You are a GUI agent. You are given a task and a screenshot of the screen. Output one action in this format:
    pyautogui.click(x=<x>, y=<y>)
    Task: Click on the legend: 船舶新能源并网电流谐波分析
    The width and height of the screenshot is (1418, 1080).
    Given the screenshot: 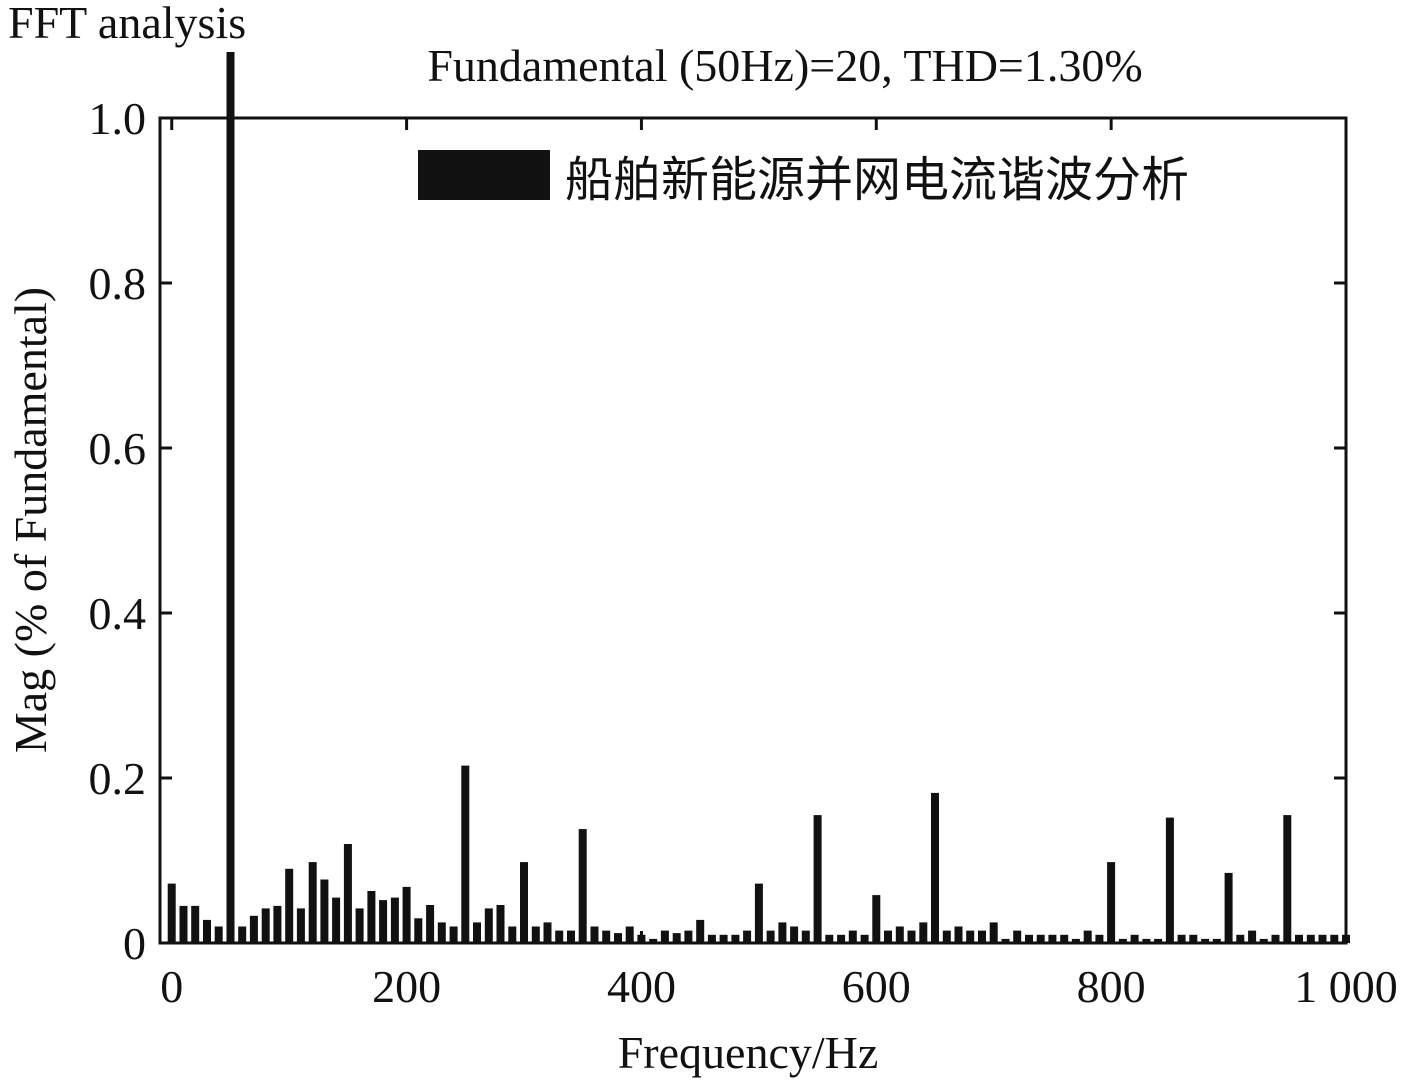 What is the action you would take?
    pyautogui.click(x=803, y=178)
    